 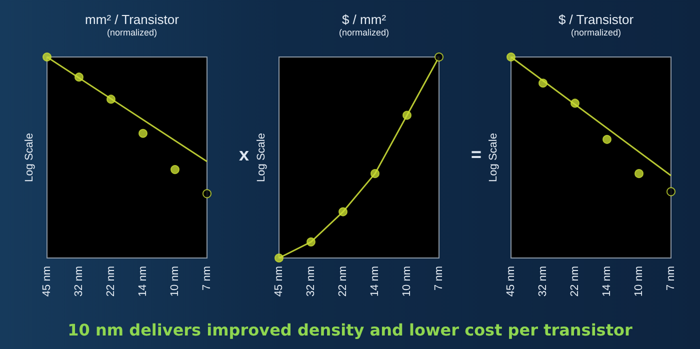 I want to click on text: 10 nm delivers improved density and lower cost per transistor, so click(x=350, y=330).